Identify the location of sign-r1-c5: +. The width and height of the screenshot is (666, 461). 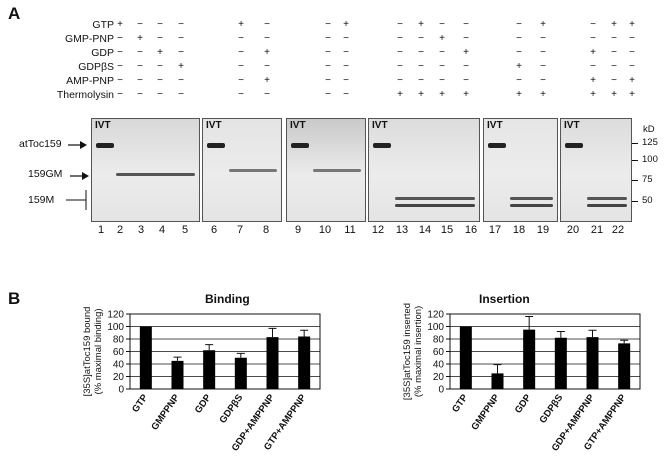
(241, 24).